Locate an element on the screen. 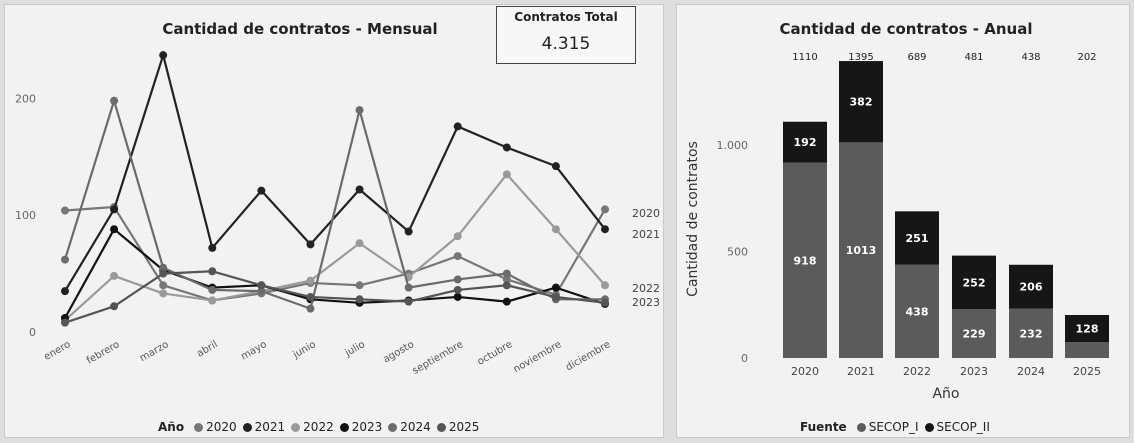 This screenshot has height=443, width=1134. bar-value-label: 229 is located at coordinates (974, 334).